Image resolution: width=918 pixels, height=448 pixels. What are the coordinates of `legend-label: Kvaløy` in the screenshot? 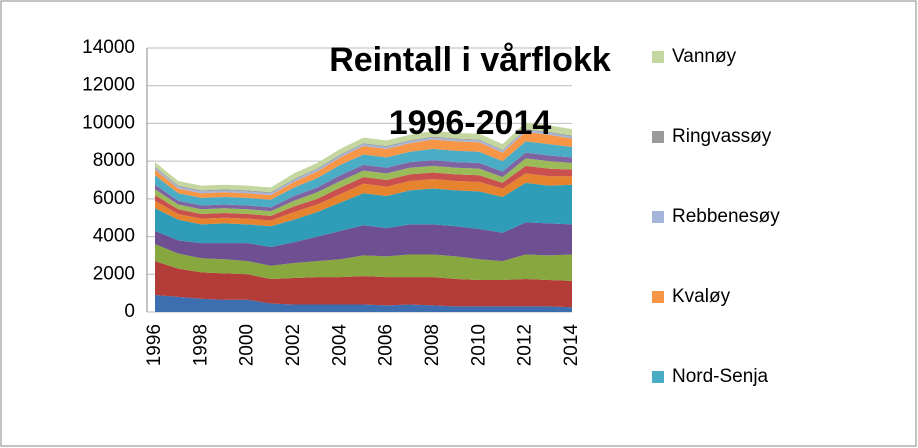 It's located at (701, 296).